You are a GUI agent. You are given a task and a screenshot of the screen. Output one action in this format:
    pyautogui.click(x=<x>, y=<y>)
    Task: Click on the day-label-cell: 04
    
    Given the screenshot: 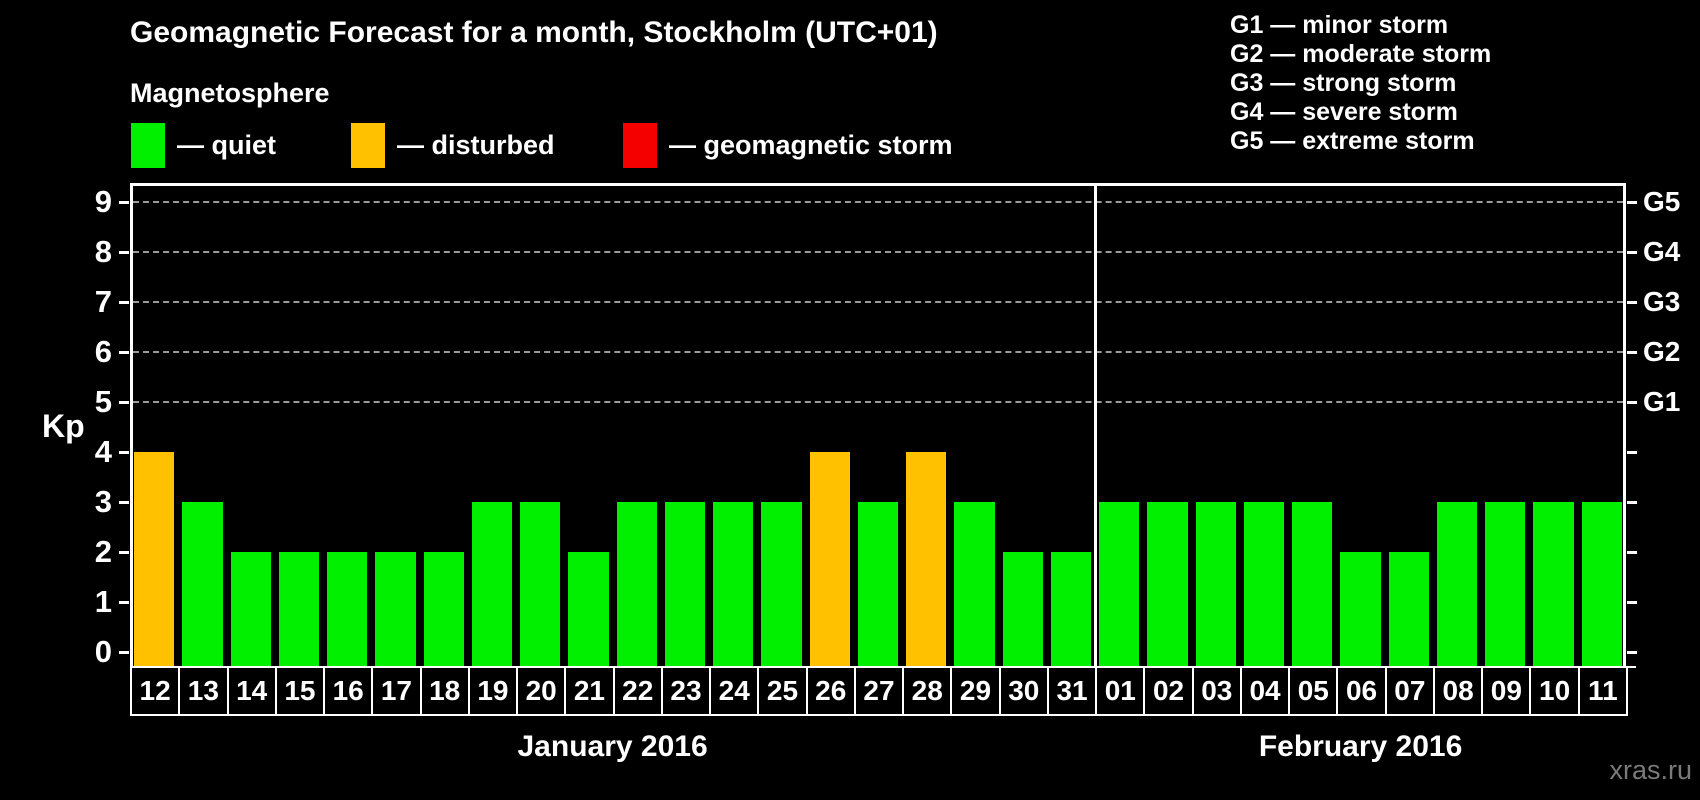 What is the action you would take?
    pyautogui.click(x=1265, y=692)
    